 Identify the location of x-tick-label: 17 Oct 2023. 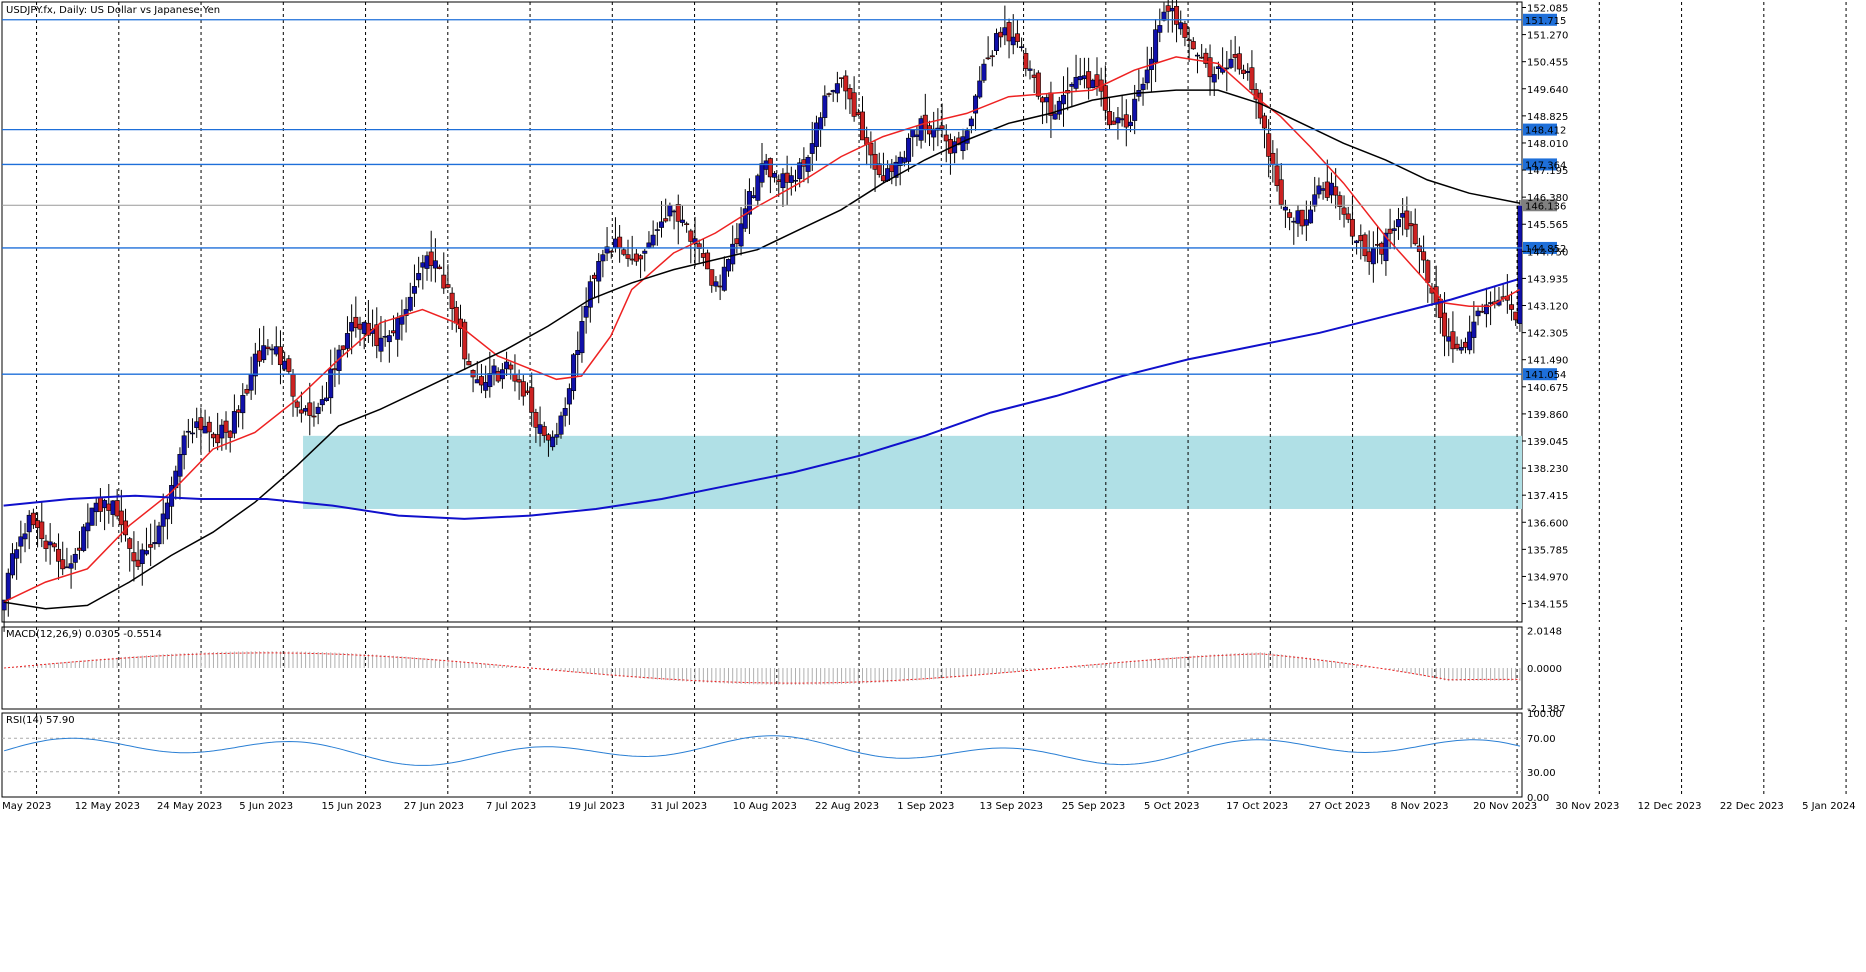
(1257, 806).